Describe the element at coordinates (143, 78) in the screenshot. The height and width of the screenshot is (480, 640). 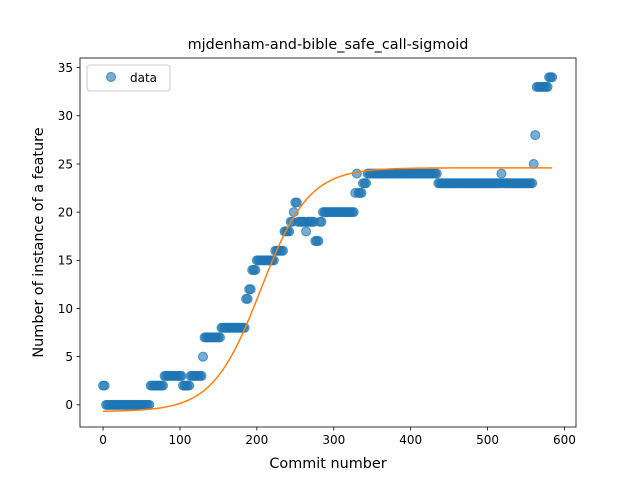
I see `legend-label-data: data` at that location.